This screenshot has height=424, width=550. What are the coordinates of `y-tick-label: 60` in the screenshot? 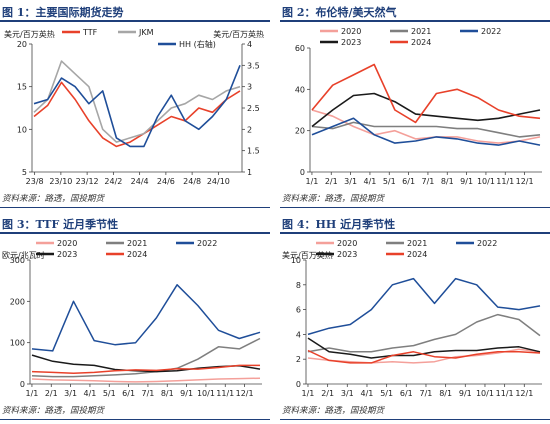 It's located at (300, 48).